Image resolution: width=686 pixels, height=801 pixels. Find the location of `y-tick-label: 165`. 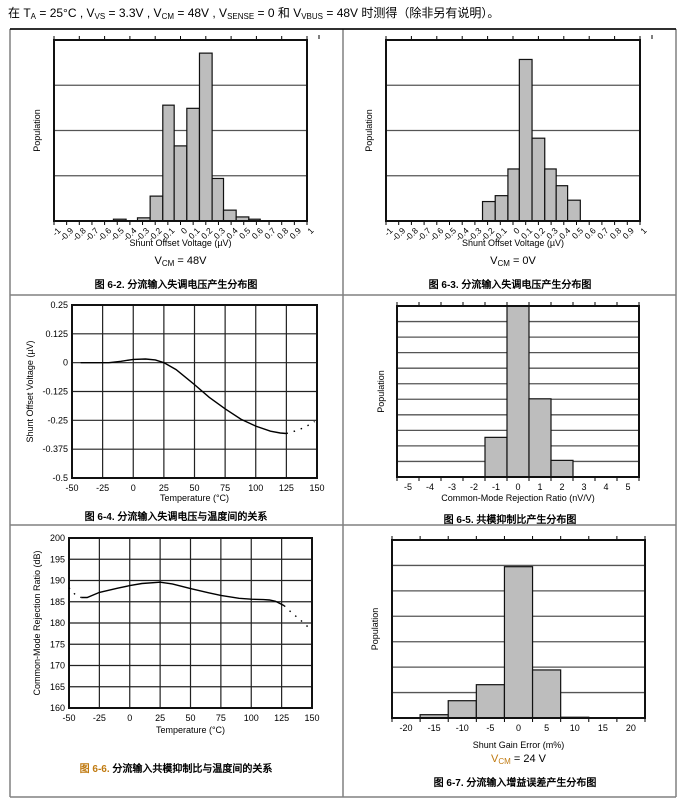

y-tick-label: 165 is located at coordinates (57, 687).